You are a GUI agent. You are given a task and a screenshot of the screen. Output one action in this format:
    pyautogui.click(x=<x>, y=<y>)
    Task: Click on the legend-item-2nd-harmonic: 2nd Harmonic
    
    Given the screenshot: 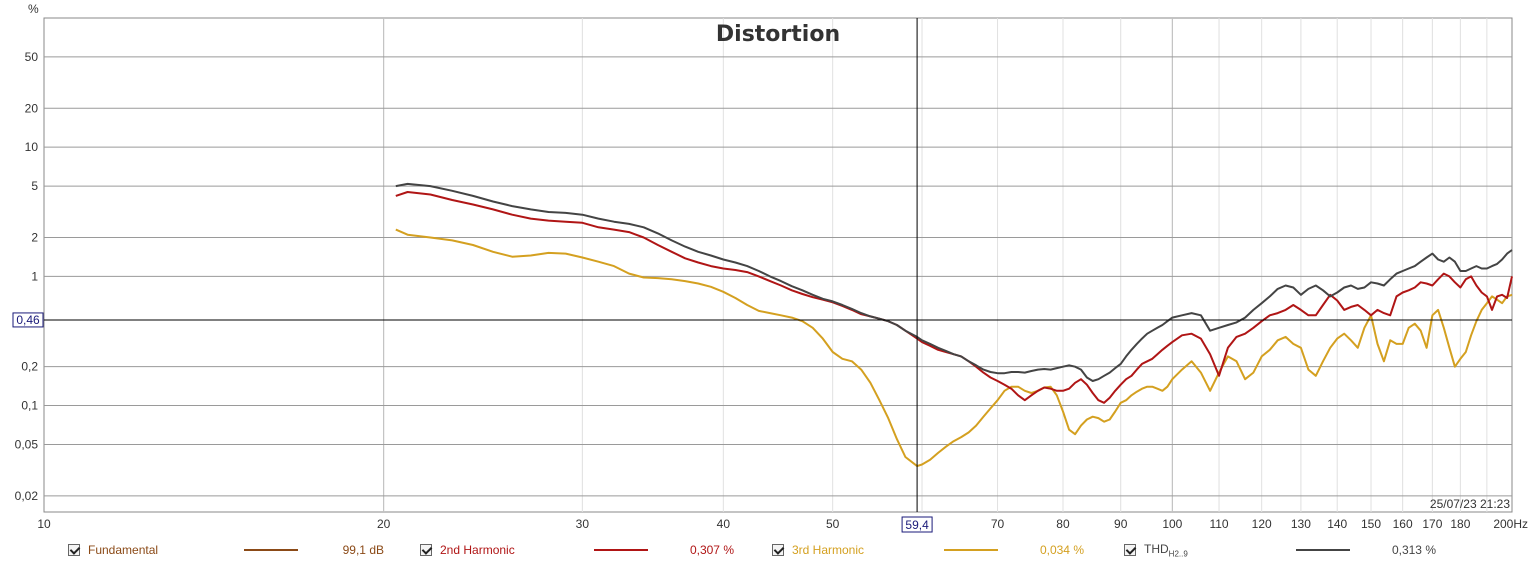 What is the action you would take?
    pyautogui.click(x=467, y=550)
    